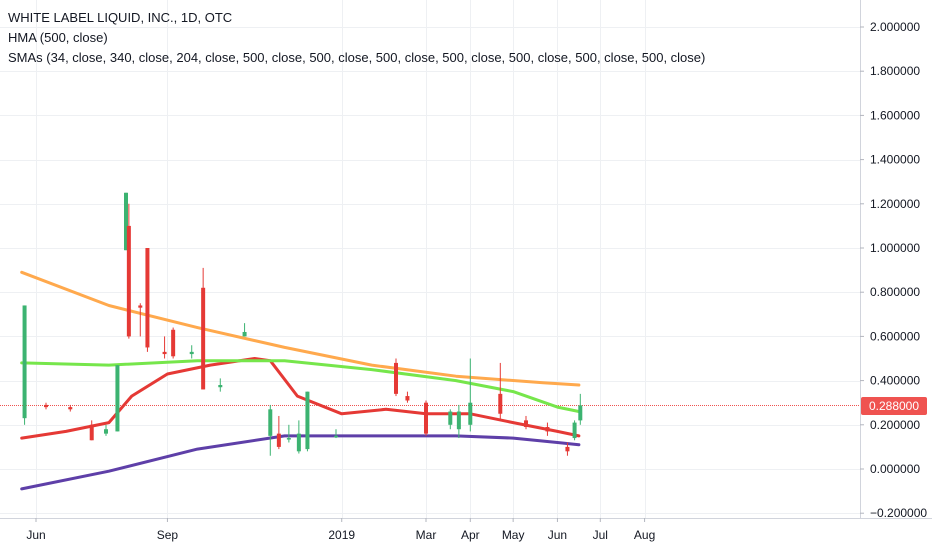 This screenshot has width=932, height=550. I want to click on x-tick-label: May, so click(513, 535).